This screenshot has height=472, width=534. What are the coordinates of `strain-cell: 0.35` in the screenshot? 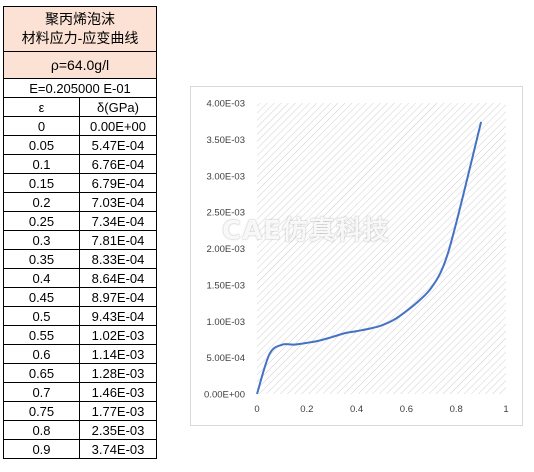 It's located at (41, 259).